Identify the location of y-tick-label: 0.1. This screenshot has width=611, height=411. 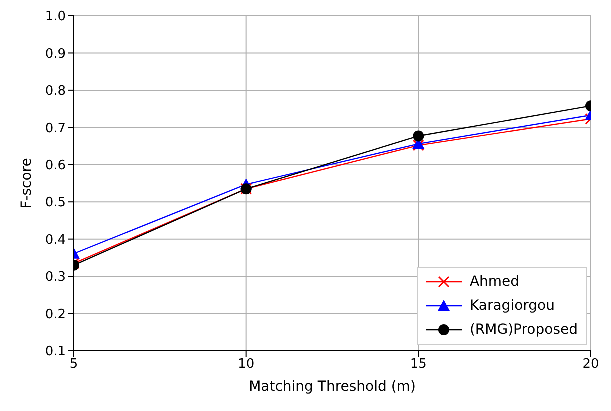
(55, 352).